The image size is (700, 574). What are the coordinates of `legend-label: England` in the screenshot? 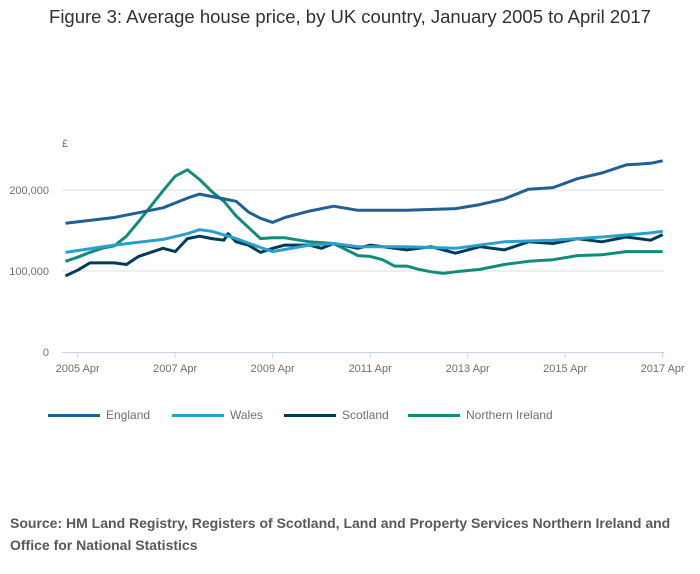 It's located at (128, 415).